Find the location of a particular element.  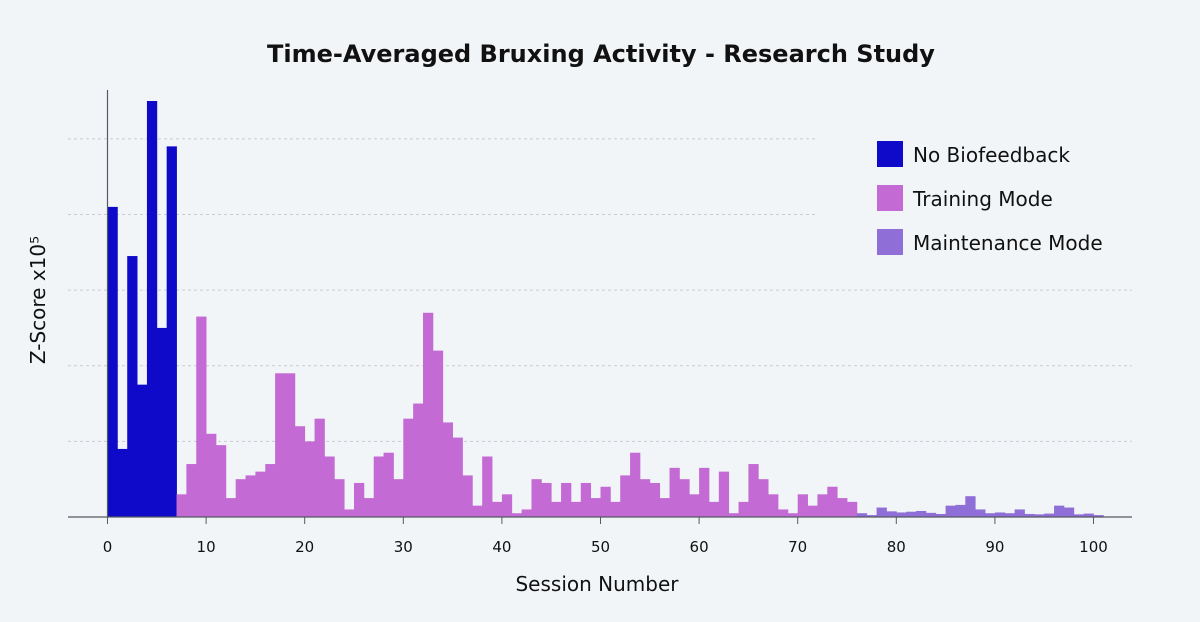

x-tick-label: 30 is located at coordinates (403, 547).